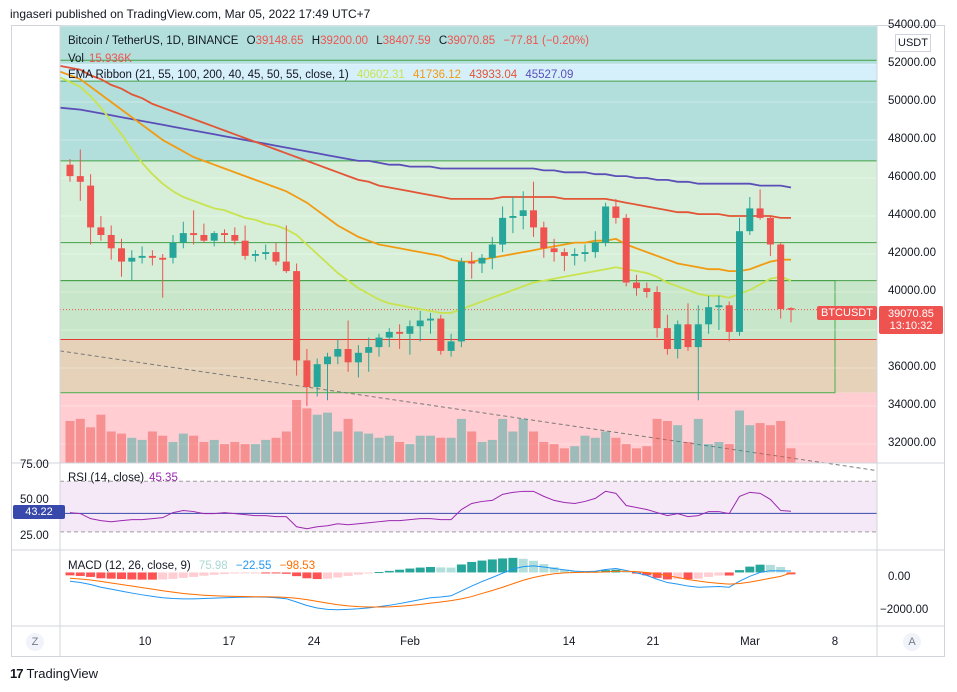  I want to click on rsi-legend: RSI (14, close) 45.35, so click(125, 478).